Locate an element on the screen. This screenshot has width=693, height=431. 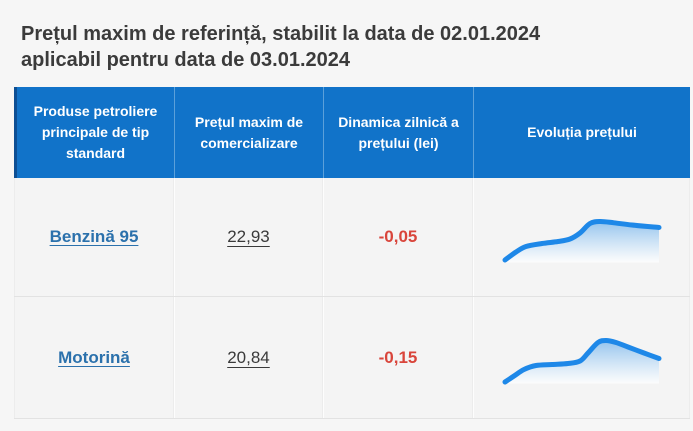
max-price-link-motorina: 20,84 is located at coordinates (248, 357).